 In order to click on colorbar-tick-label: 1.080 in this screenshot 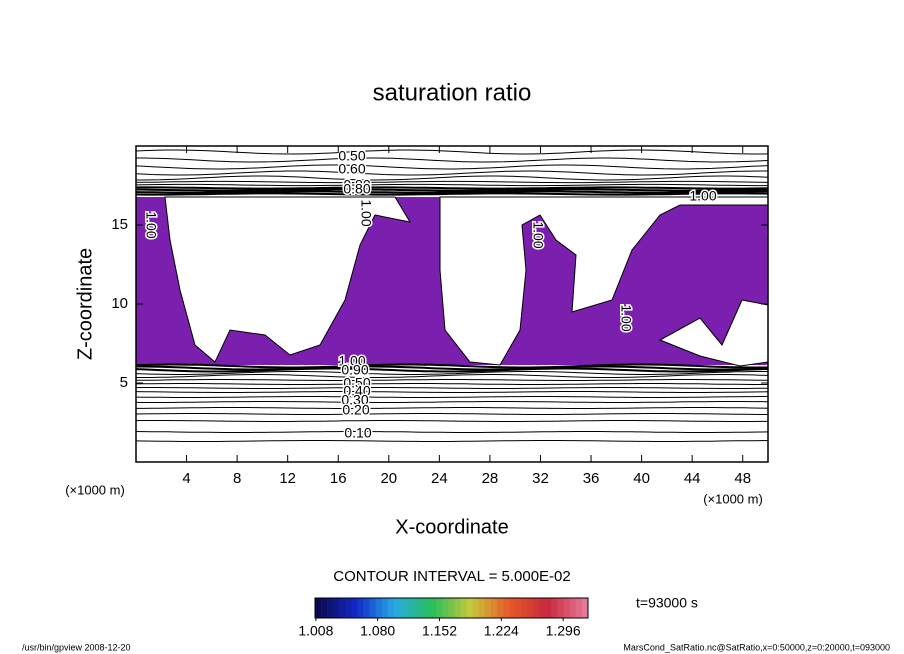, I will do `click(377, 631)`.